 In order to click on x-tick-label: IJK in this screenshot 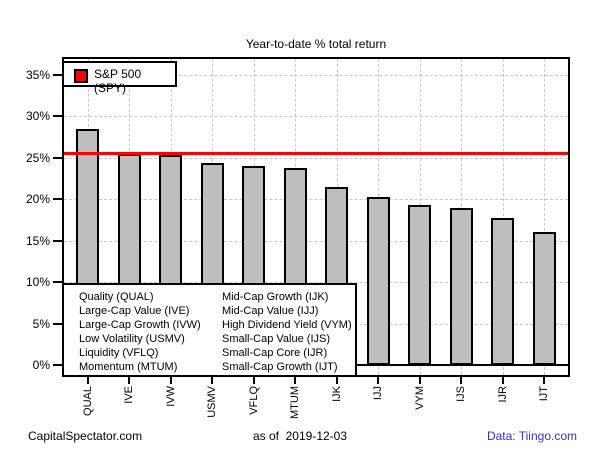, I will do `click(336, 394)`.